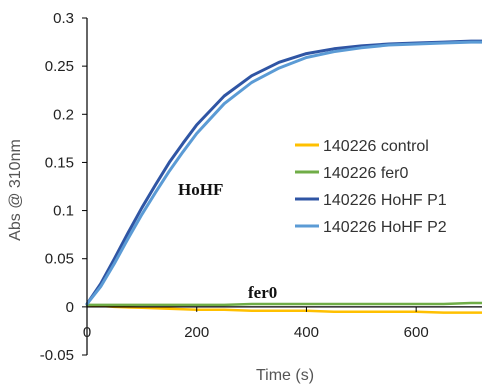 The width and height of the screenshot is (482, 388). Describe the element at coordinates (376, 146) in the screenshot. I see `legend-label: 140226 control` at that location.